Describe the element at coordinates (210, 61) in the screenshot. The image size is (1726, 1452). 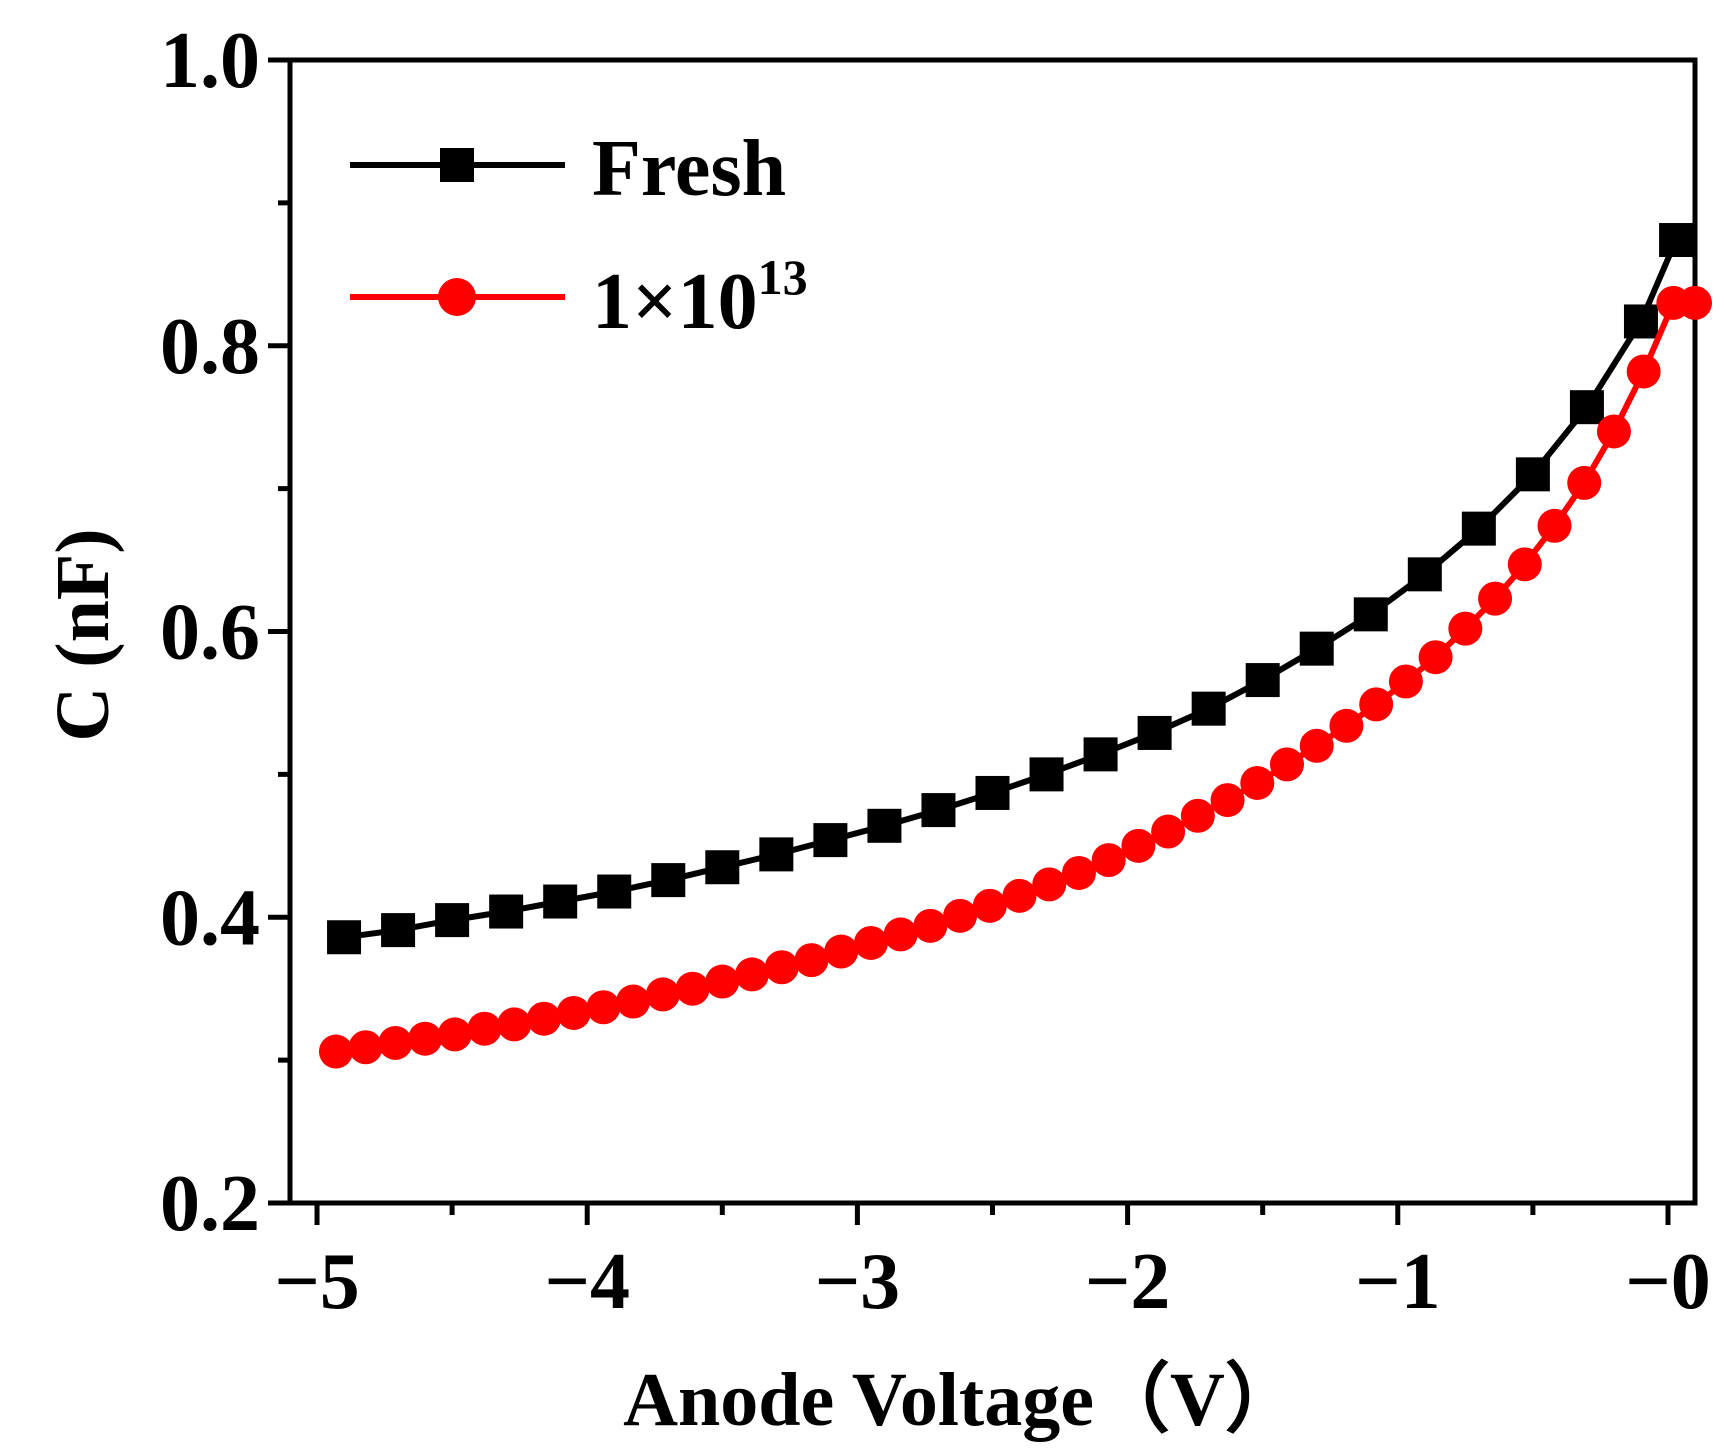
I see `y-tick-label: 1.0` at that location.